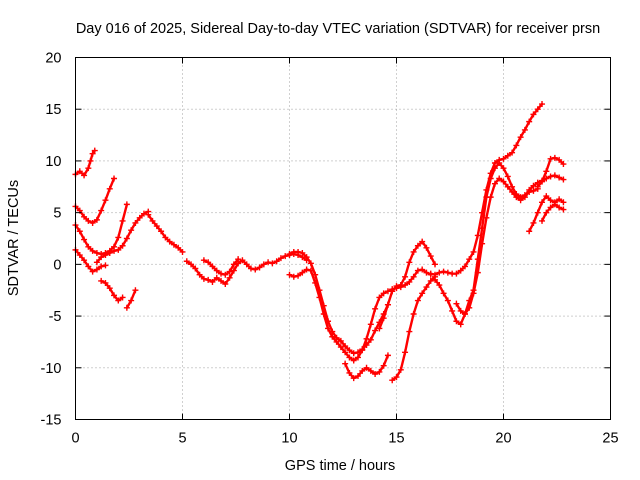  I want to click on series-arc-i, so click(246, 269).